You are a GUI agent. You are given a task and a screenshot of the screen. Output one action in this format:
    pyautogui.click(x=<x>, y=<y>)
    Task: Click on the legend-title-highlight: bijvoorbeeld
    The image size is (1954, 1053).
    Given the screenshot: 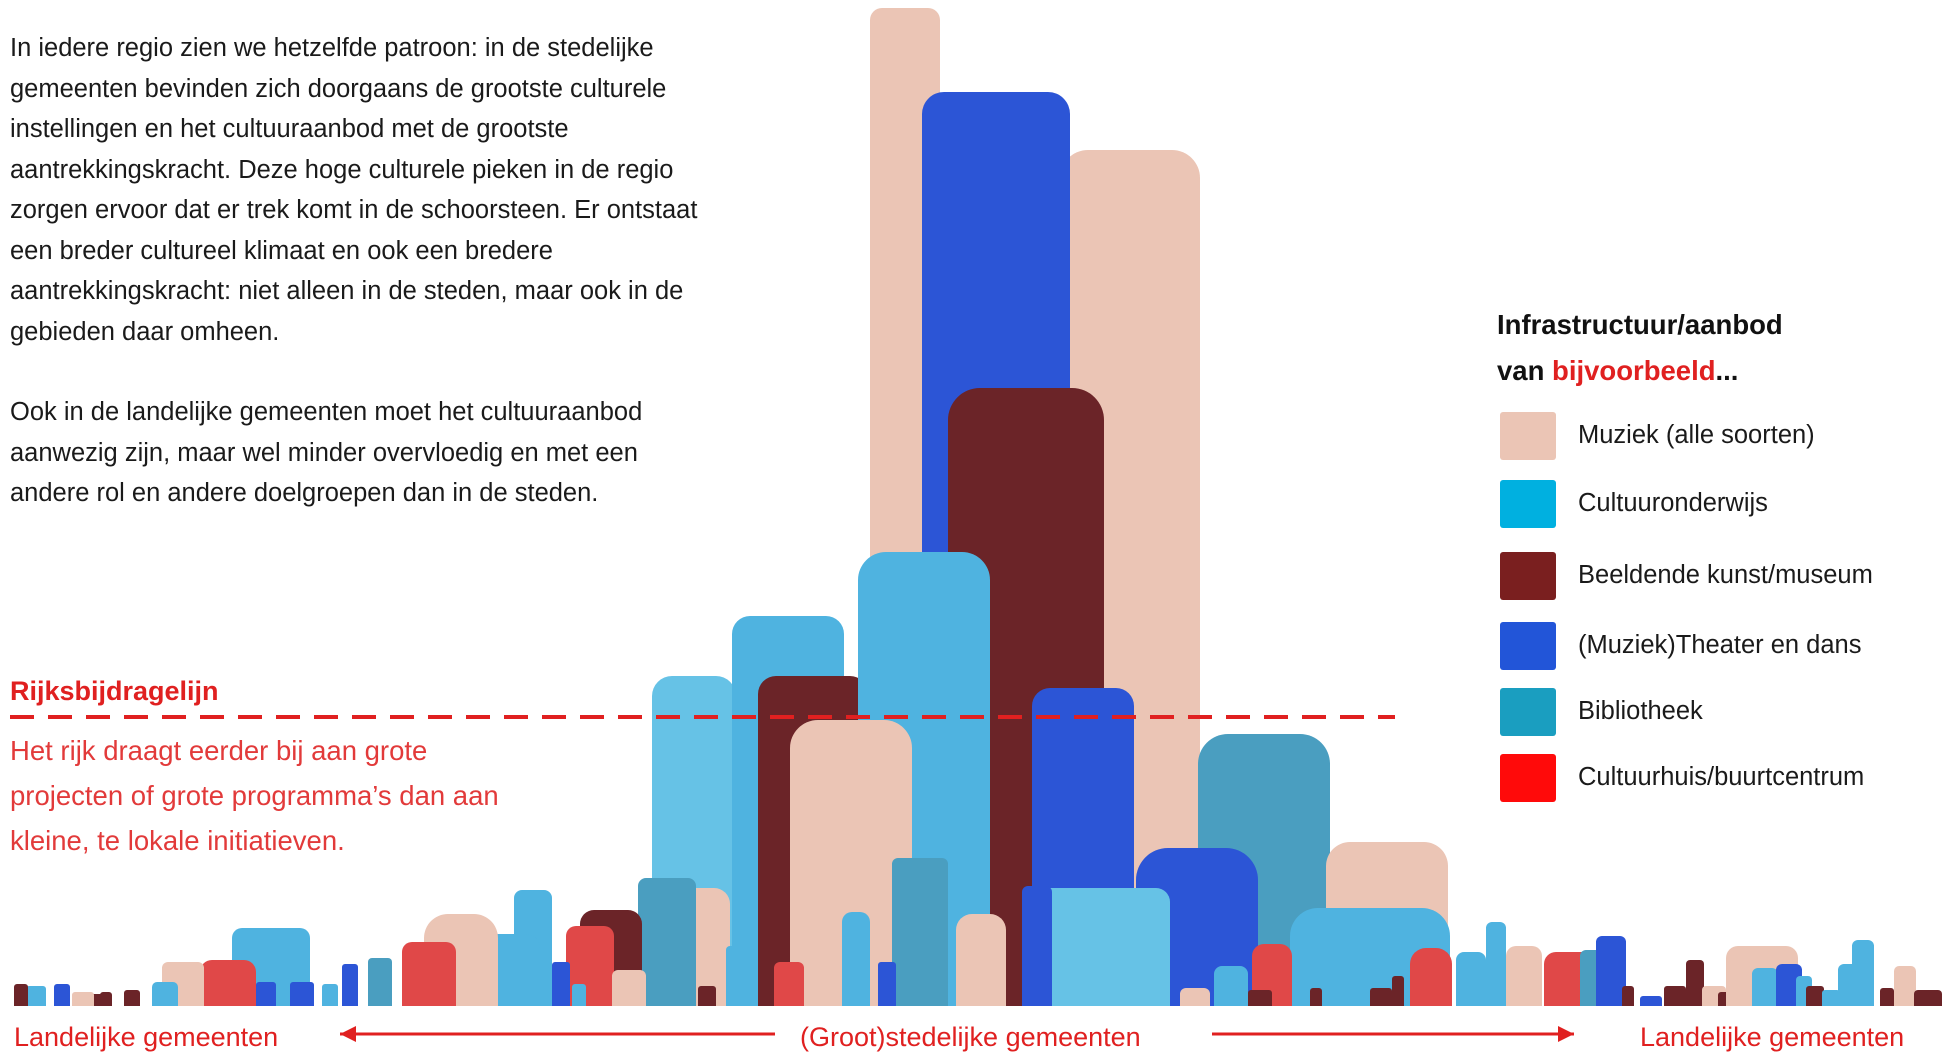 What is the action you would take?
    pyautogui.click(x=1634, y=370)
    